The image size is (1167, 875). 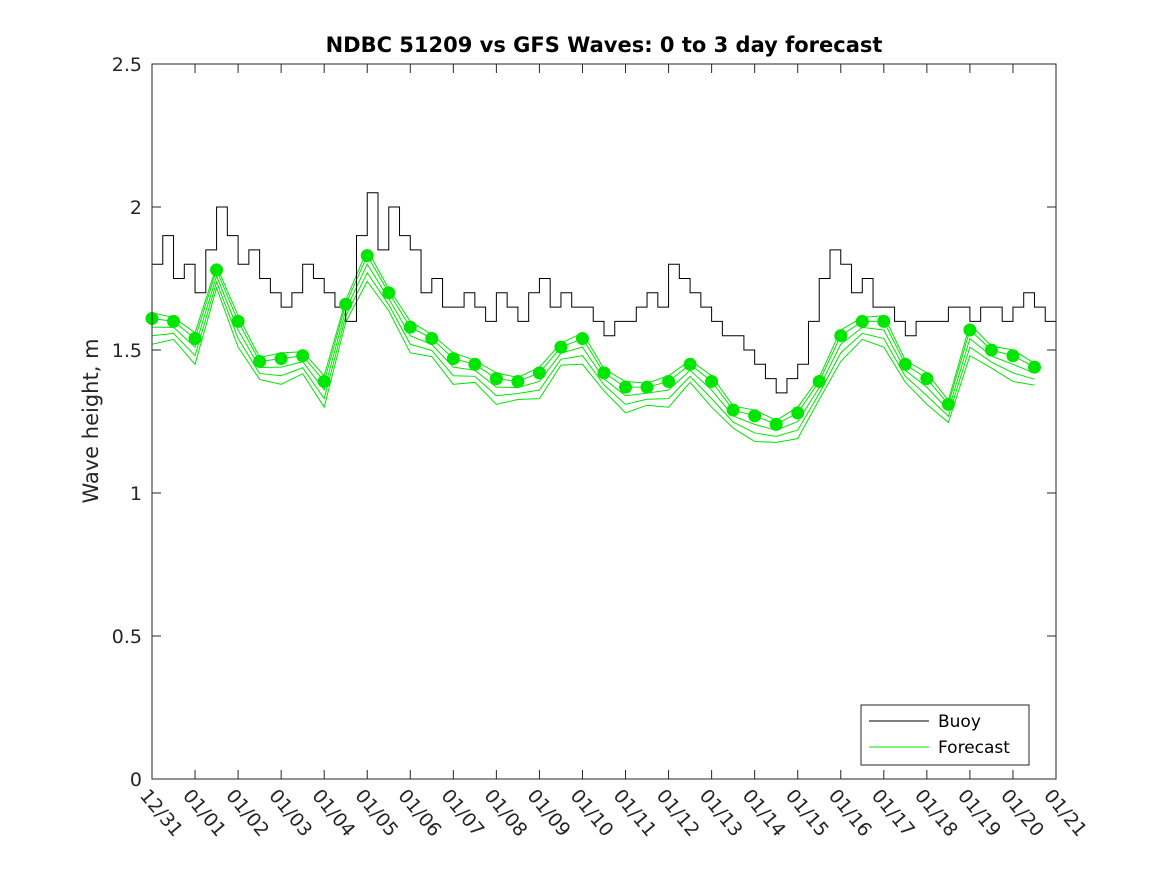 I want to click on y-axis-label: Wave height, m, so click(x=91, y=420).